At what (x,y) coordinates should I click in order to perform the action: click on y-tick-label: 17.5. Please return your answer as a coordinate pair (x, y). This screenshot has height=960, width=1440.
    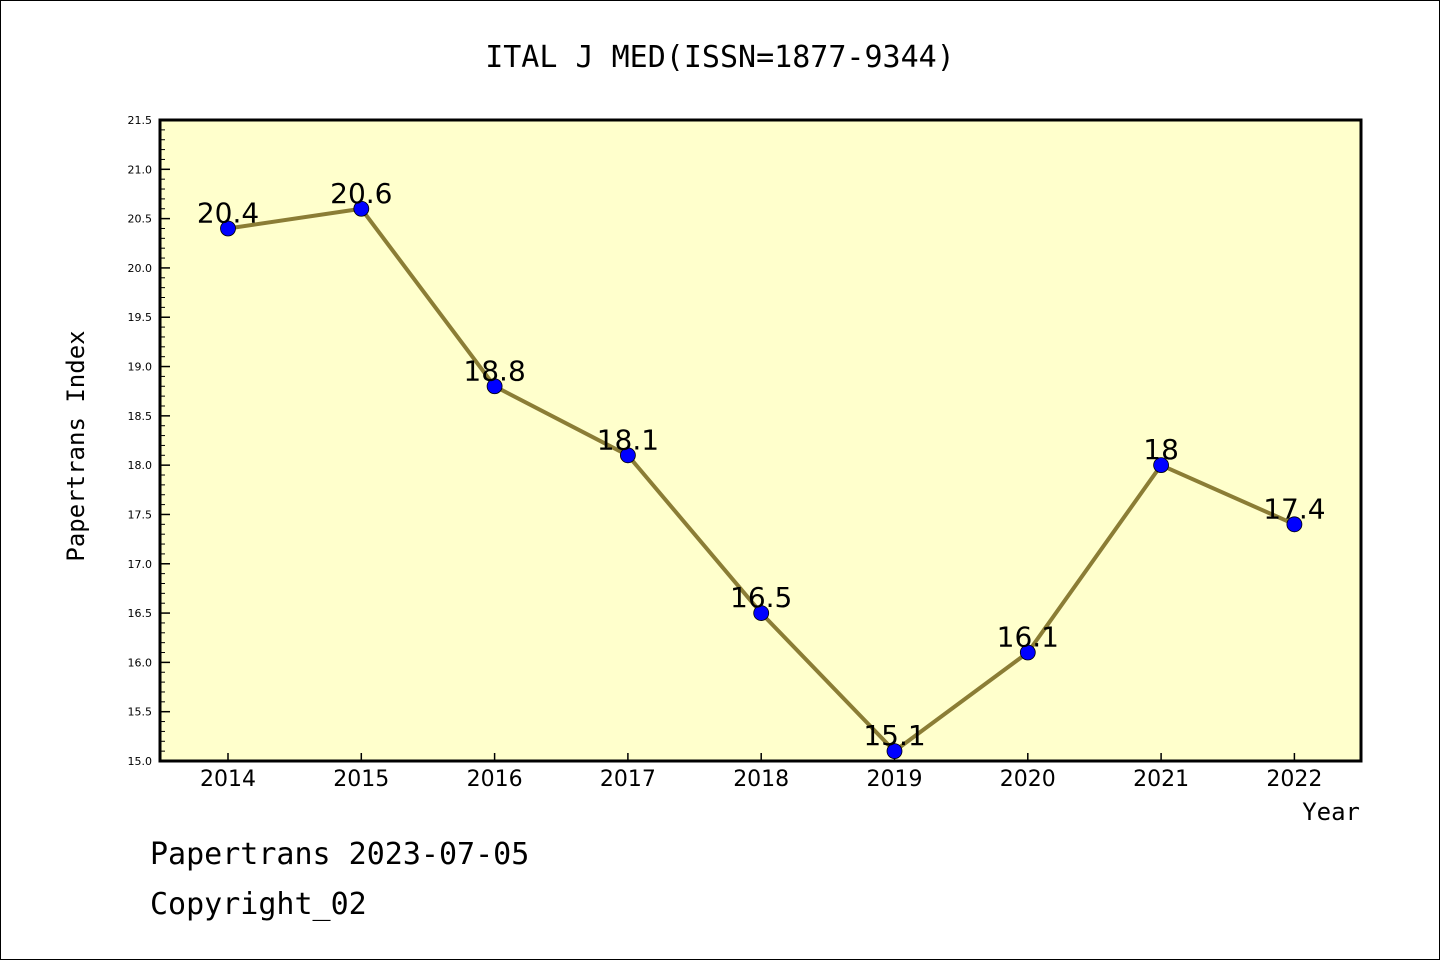
    Looking at the image, I should click on (140, 514).